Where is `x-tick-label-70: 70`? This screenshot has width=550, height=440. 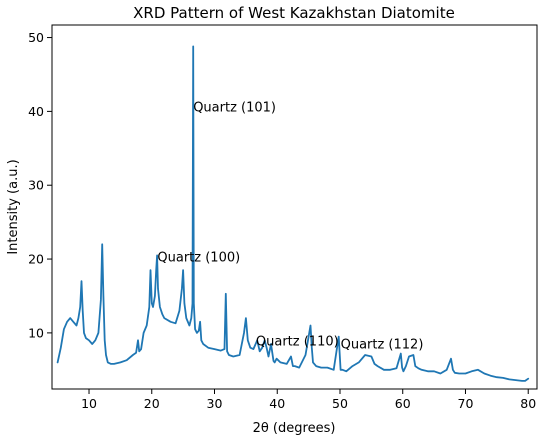
x-tick-label-70: 70 is located at coordinates (466, 403).